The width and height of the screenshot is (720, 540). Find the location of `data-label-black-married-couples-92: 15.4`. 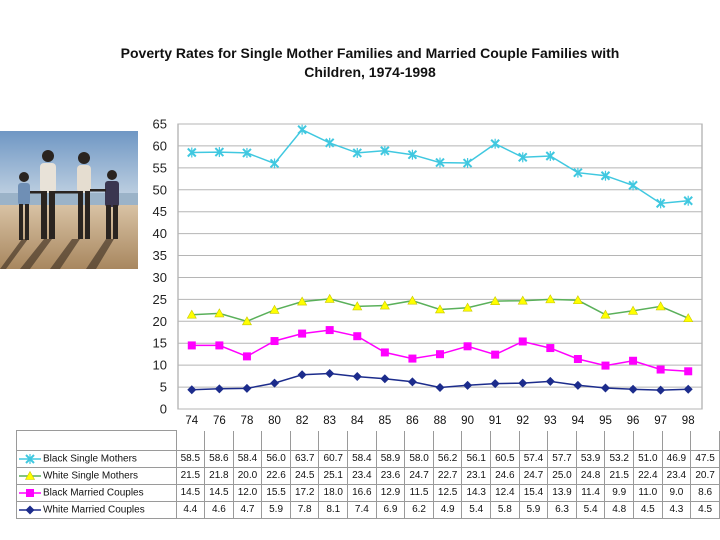

data-label-black-married-couples-92: 15.4 is located at coordinates (533, 492).